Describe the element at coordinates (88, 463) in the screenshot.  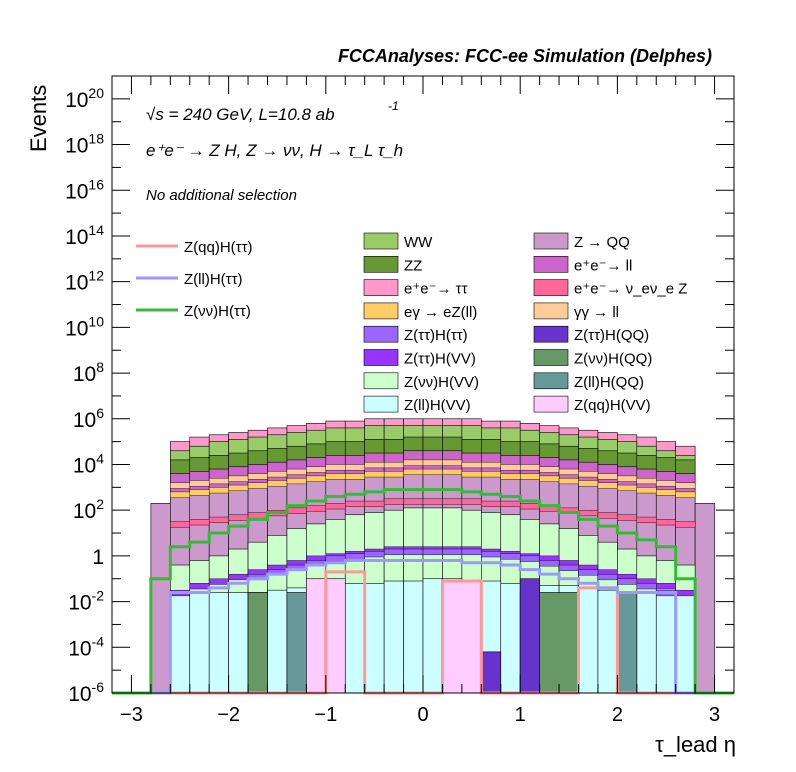
I see `y-tick-label-5: 10⁴` at that location.